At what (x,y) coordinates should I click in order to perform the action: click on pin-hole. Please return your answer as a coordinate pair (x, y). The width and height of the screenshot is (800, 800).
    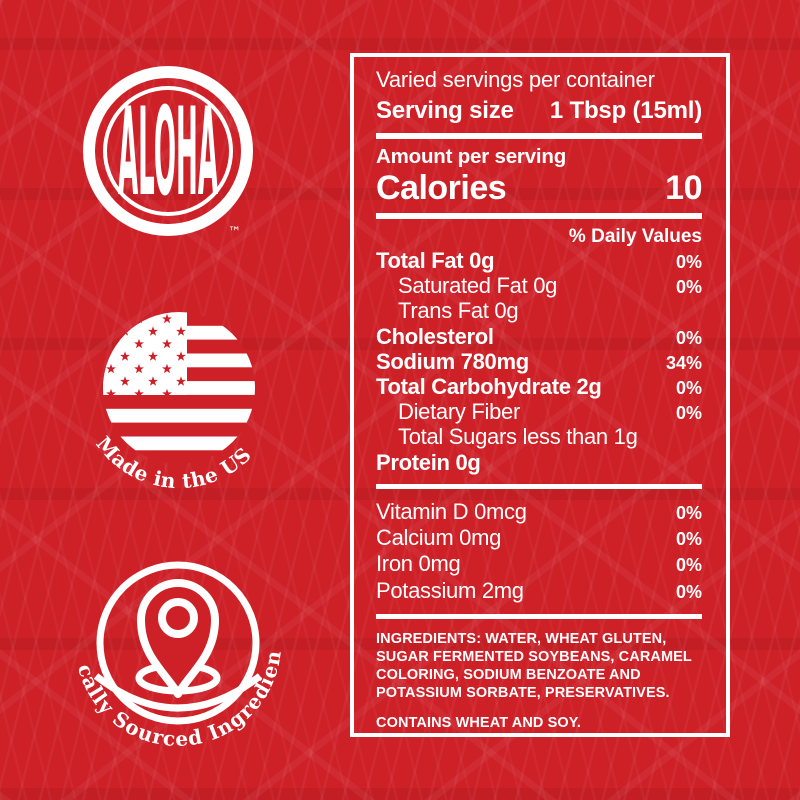
    Looking at the image, I should click on (178, 618).